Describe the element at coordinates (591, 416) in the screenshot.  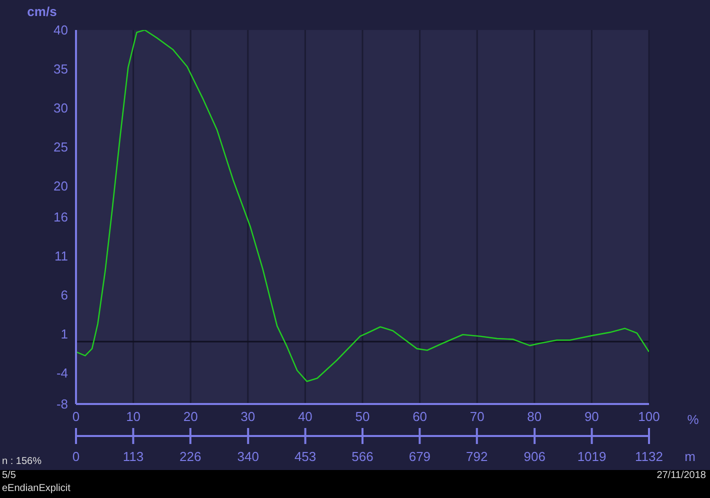
I see `x-tick-label: 90` at that location.